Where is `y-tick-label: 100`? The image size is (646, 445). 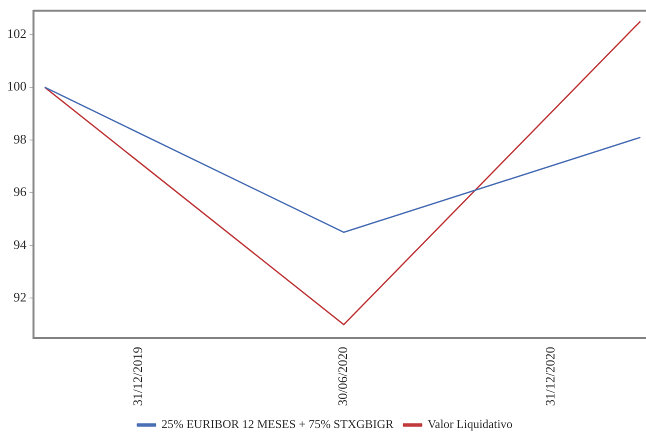 y-tick-label: 100 is located at coordinates (16, 86).